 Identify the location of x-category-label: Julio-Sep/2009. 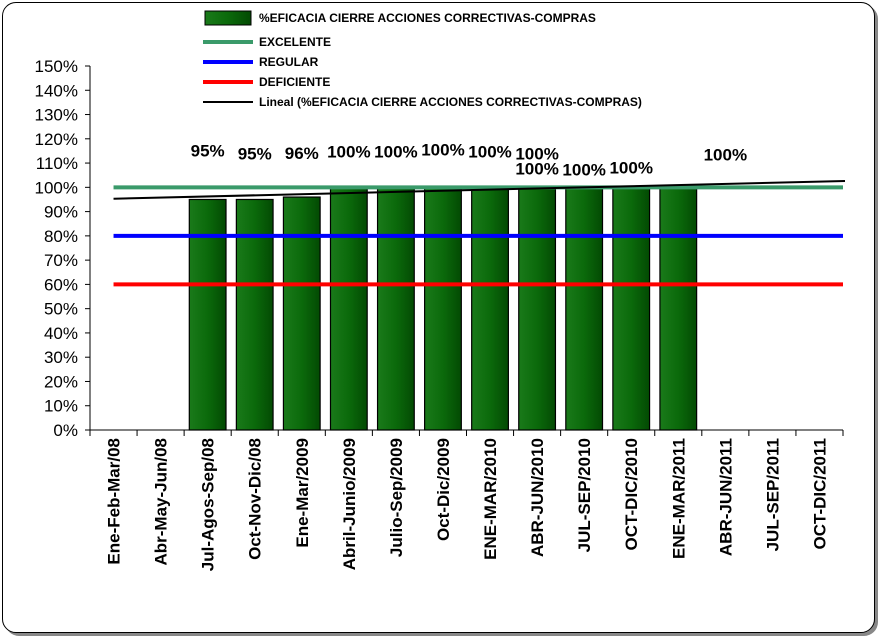
(396, 497).